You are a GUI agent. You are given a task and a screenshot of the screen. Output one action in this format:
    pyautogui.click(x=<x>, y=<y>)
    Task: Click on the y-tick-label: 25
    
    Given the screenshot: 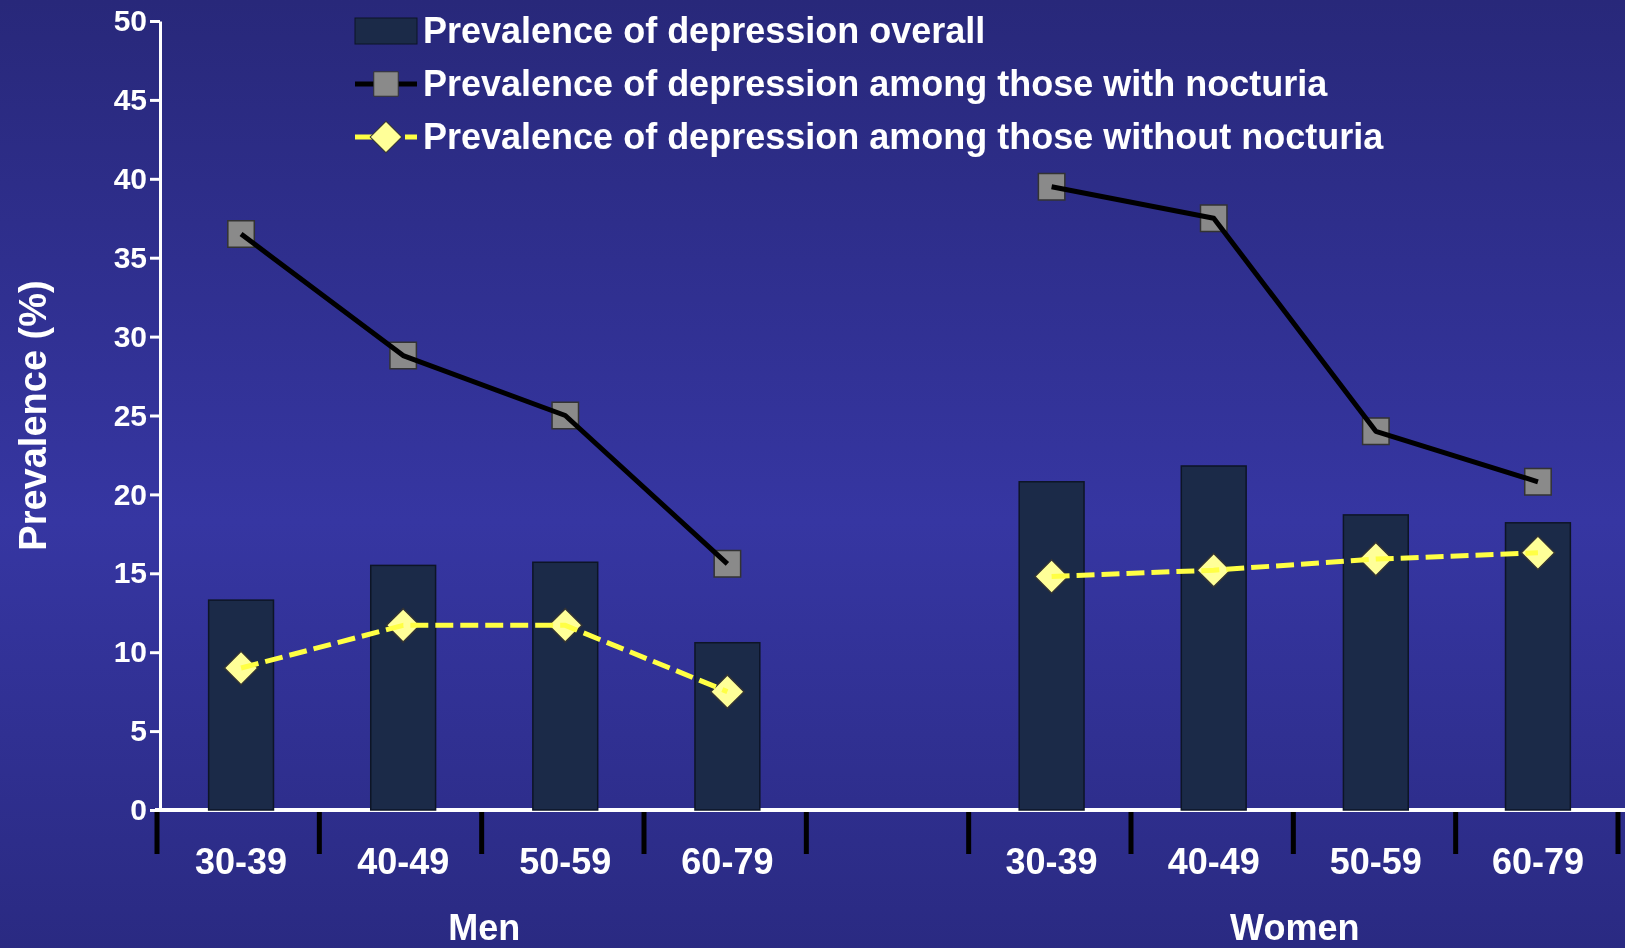 What is the action you would take?
    pyautogui.click(x=130, y=415)
    